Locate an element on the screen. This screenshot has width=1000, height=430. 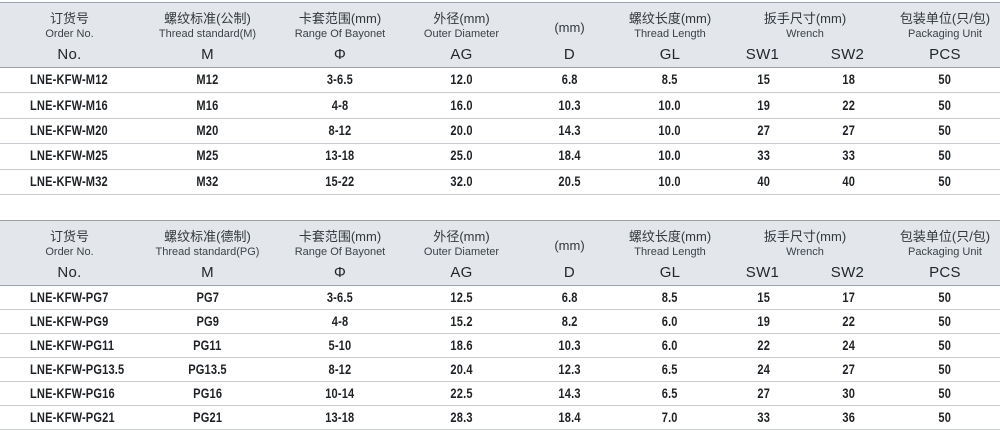
cell-value: PG11 is located at coordinates (207, 345).